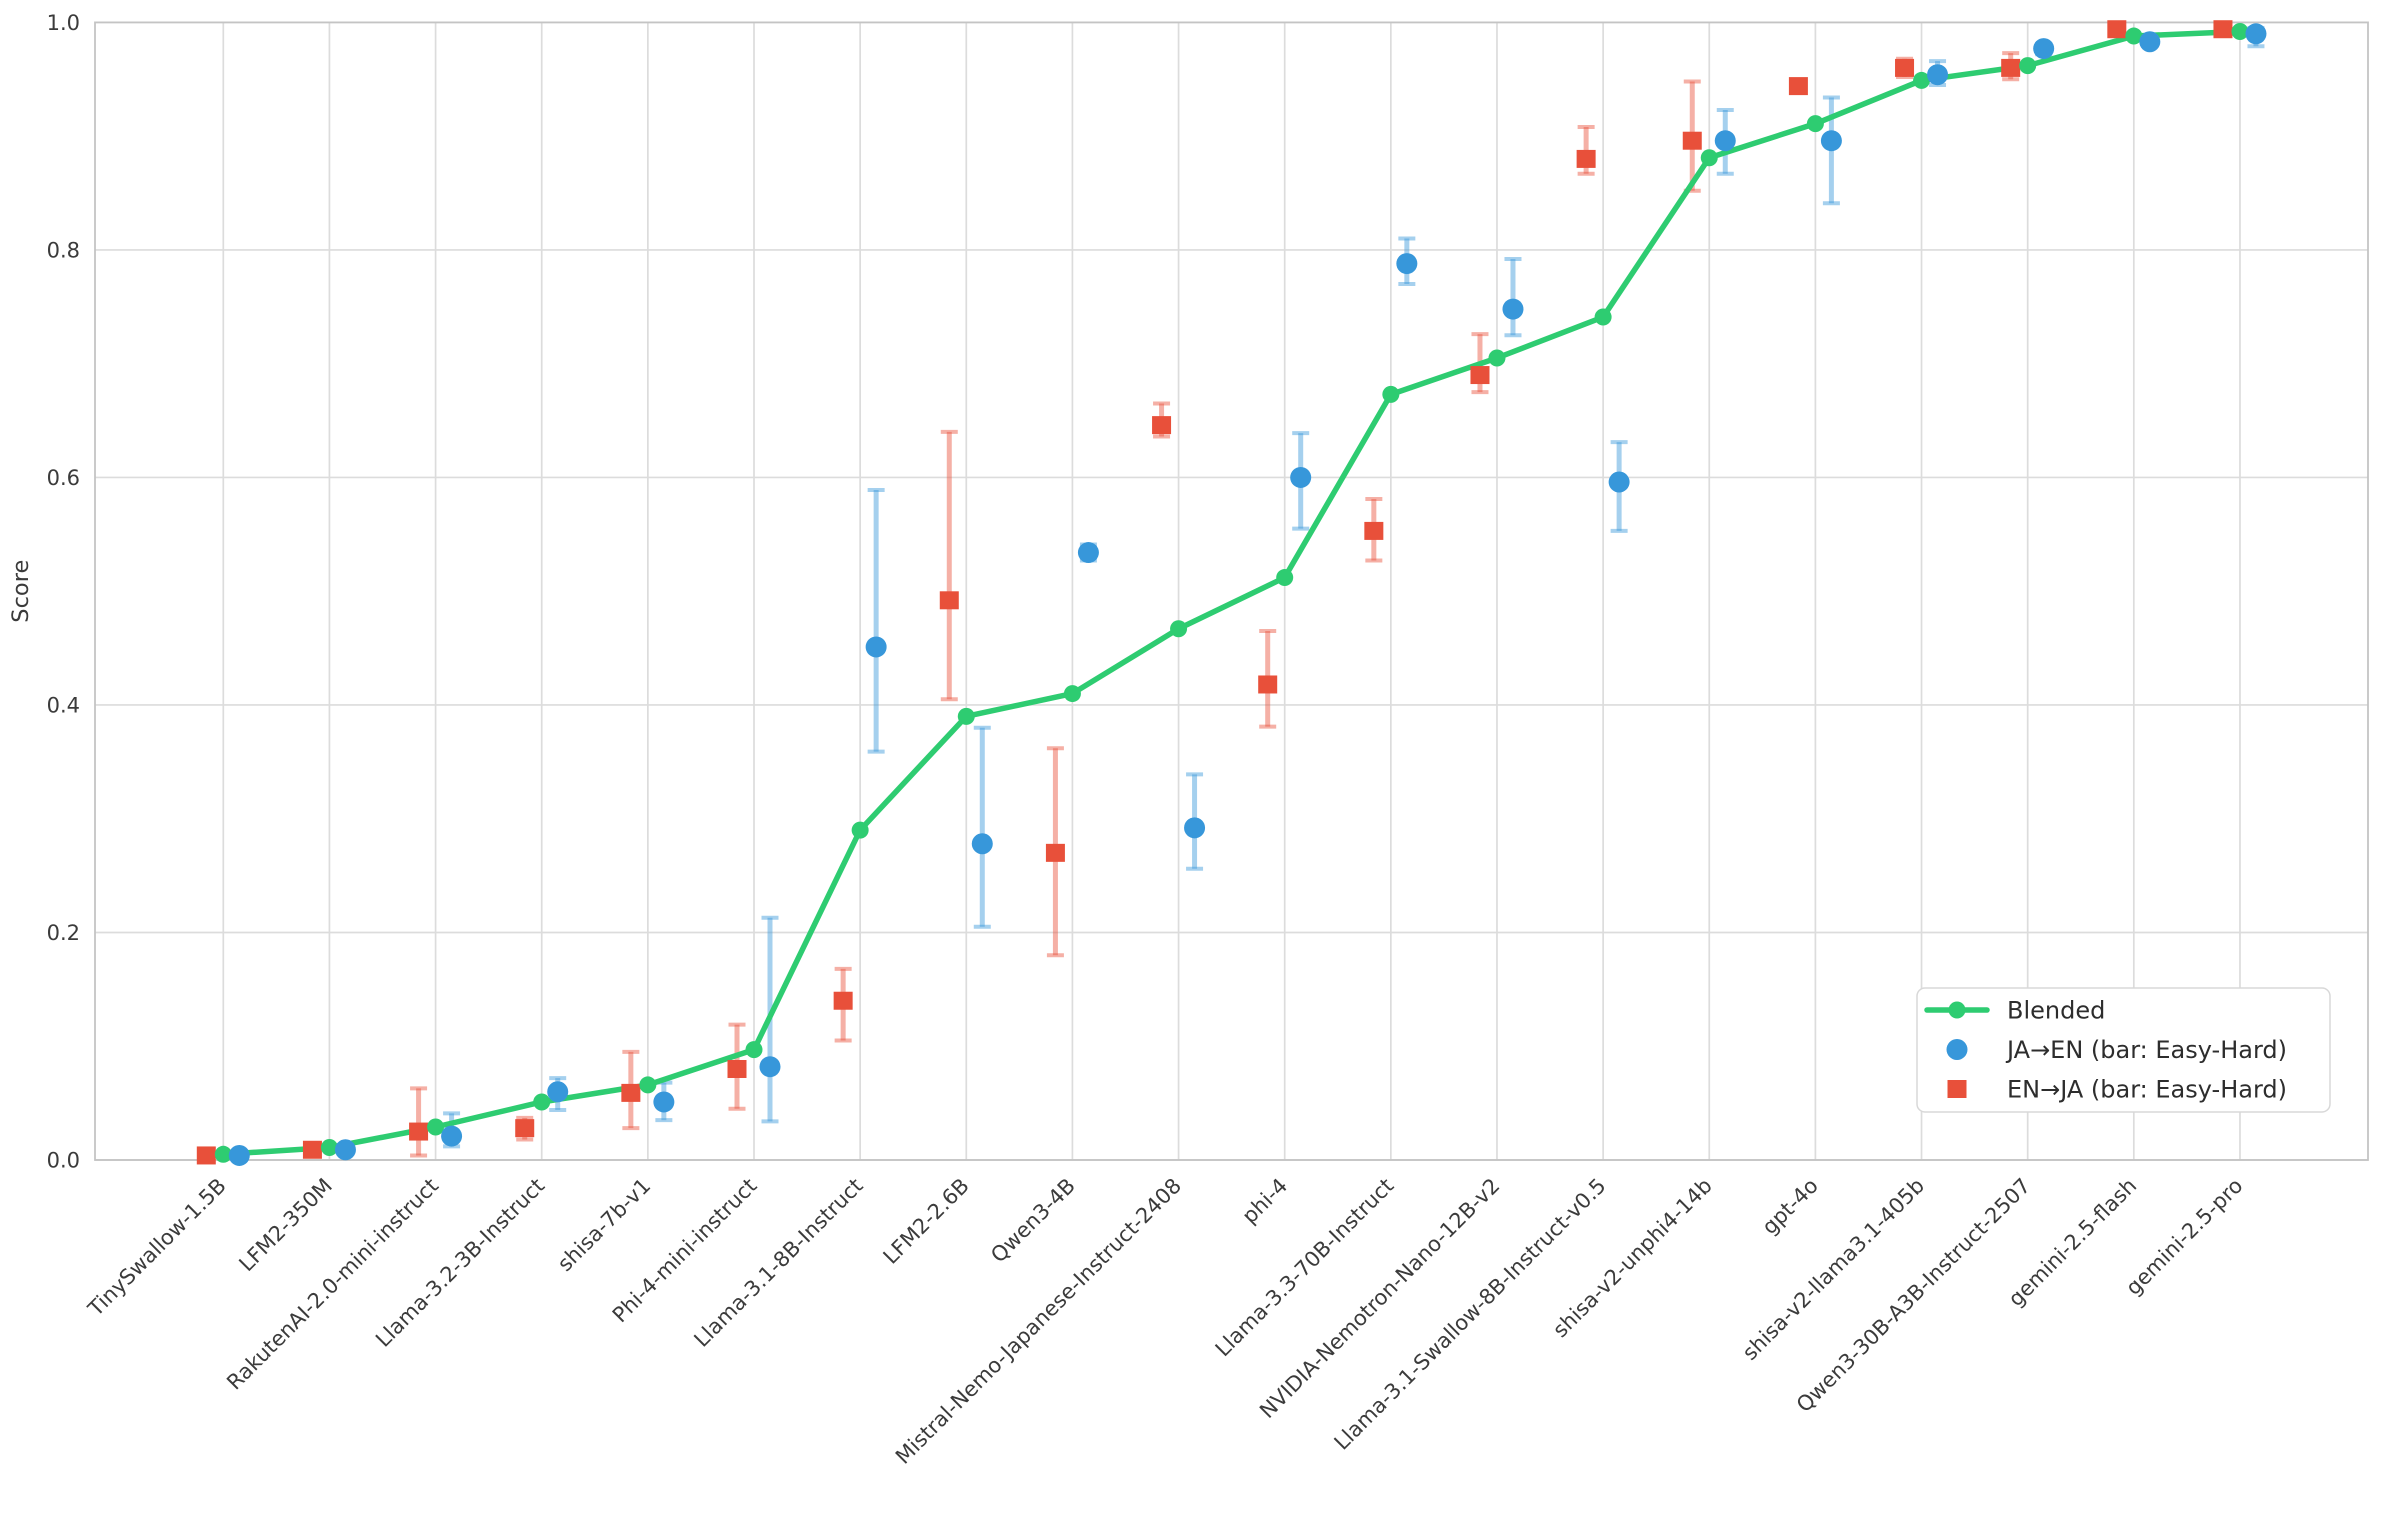  I want to click on legend-ja-en-marker, so click(1957, 1049).